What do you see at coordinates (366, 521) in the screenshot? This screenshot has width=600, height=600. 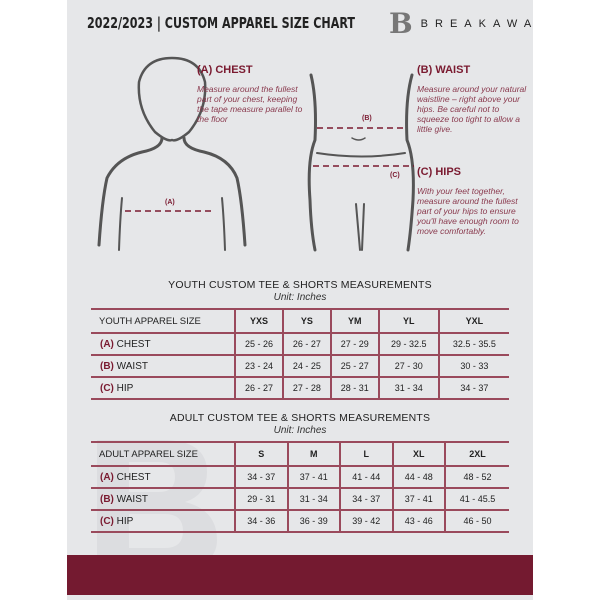 I see `cell: 39 - 42` at bounding box center [366, 521].